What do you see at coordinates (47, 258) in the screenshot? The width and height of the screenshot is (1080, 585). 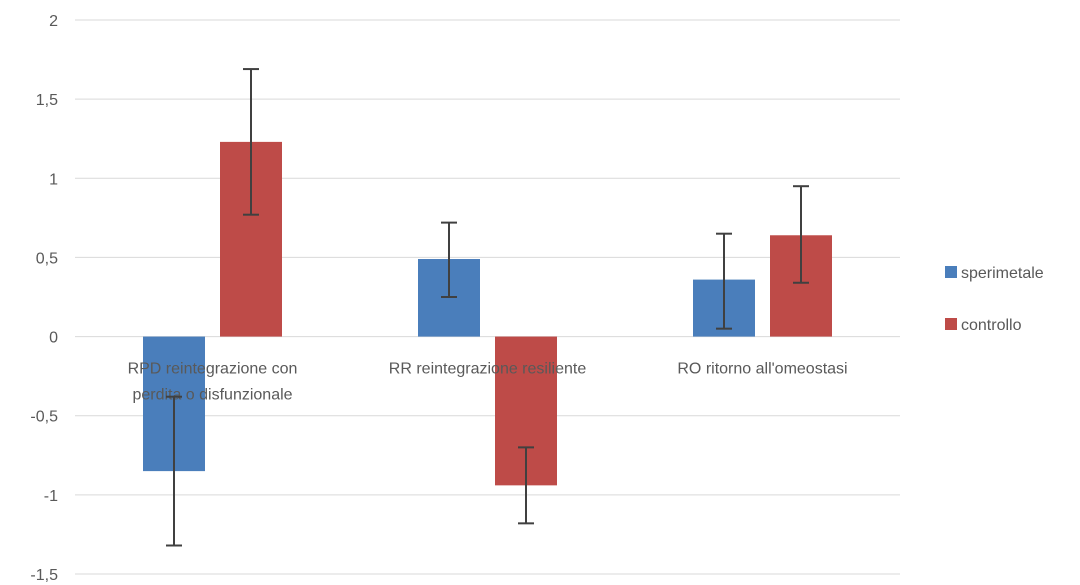 I see `y-tick-label: 0,5` at bounding box center [47, 258].